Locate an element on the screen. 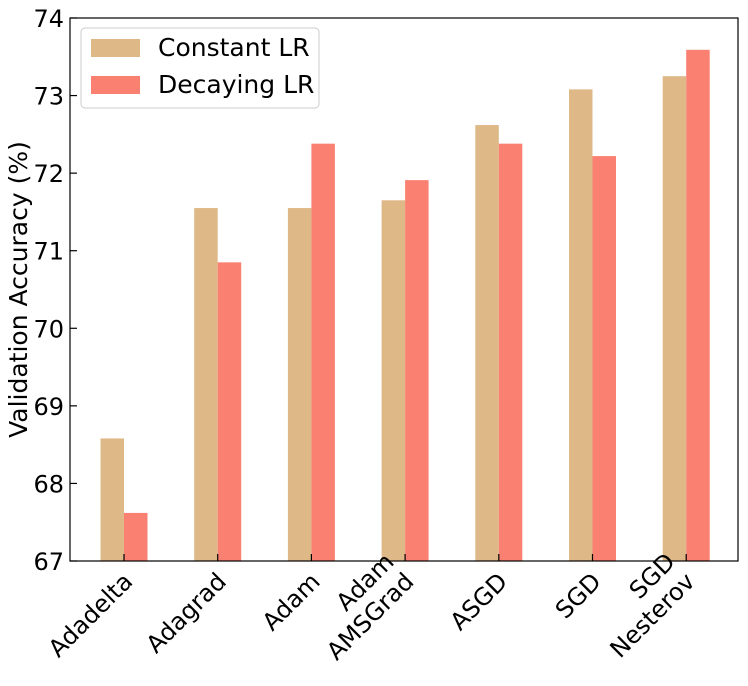 Image resolution: width=748 pixels, height=686 pixels. x-tick-label-line: ASGD is located at coordinates (479, 601).